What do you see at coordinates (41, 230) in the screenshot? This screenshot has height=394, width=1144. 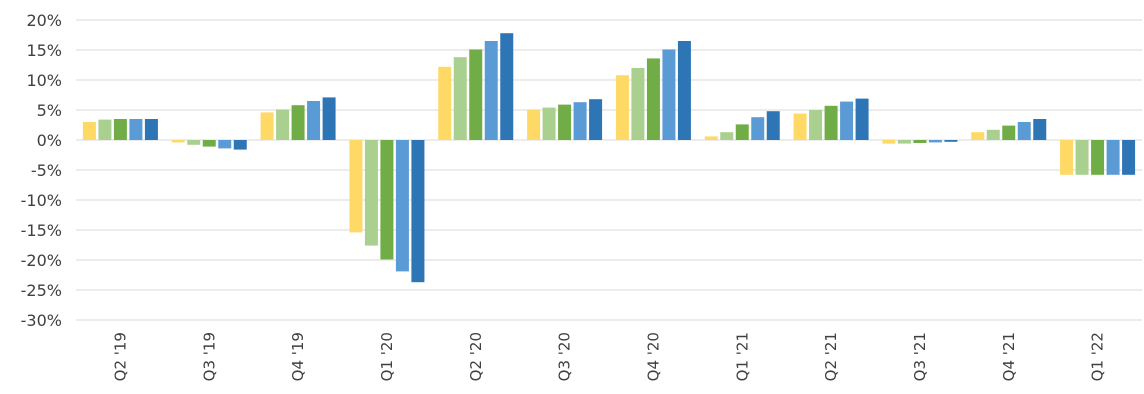 I see `y-tick-label: -15%` at bounding box center [41, 230].